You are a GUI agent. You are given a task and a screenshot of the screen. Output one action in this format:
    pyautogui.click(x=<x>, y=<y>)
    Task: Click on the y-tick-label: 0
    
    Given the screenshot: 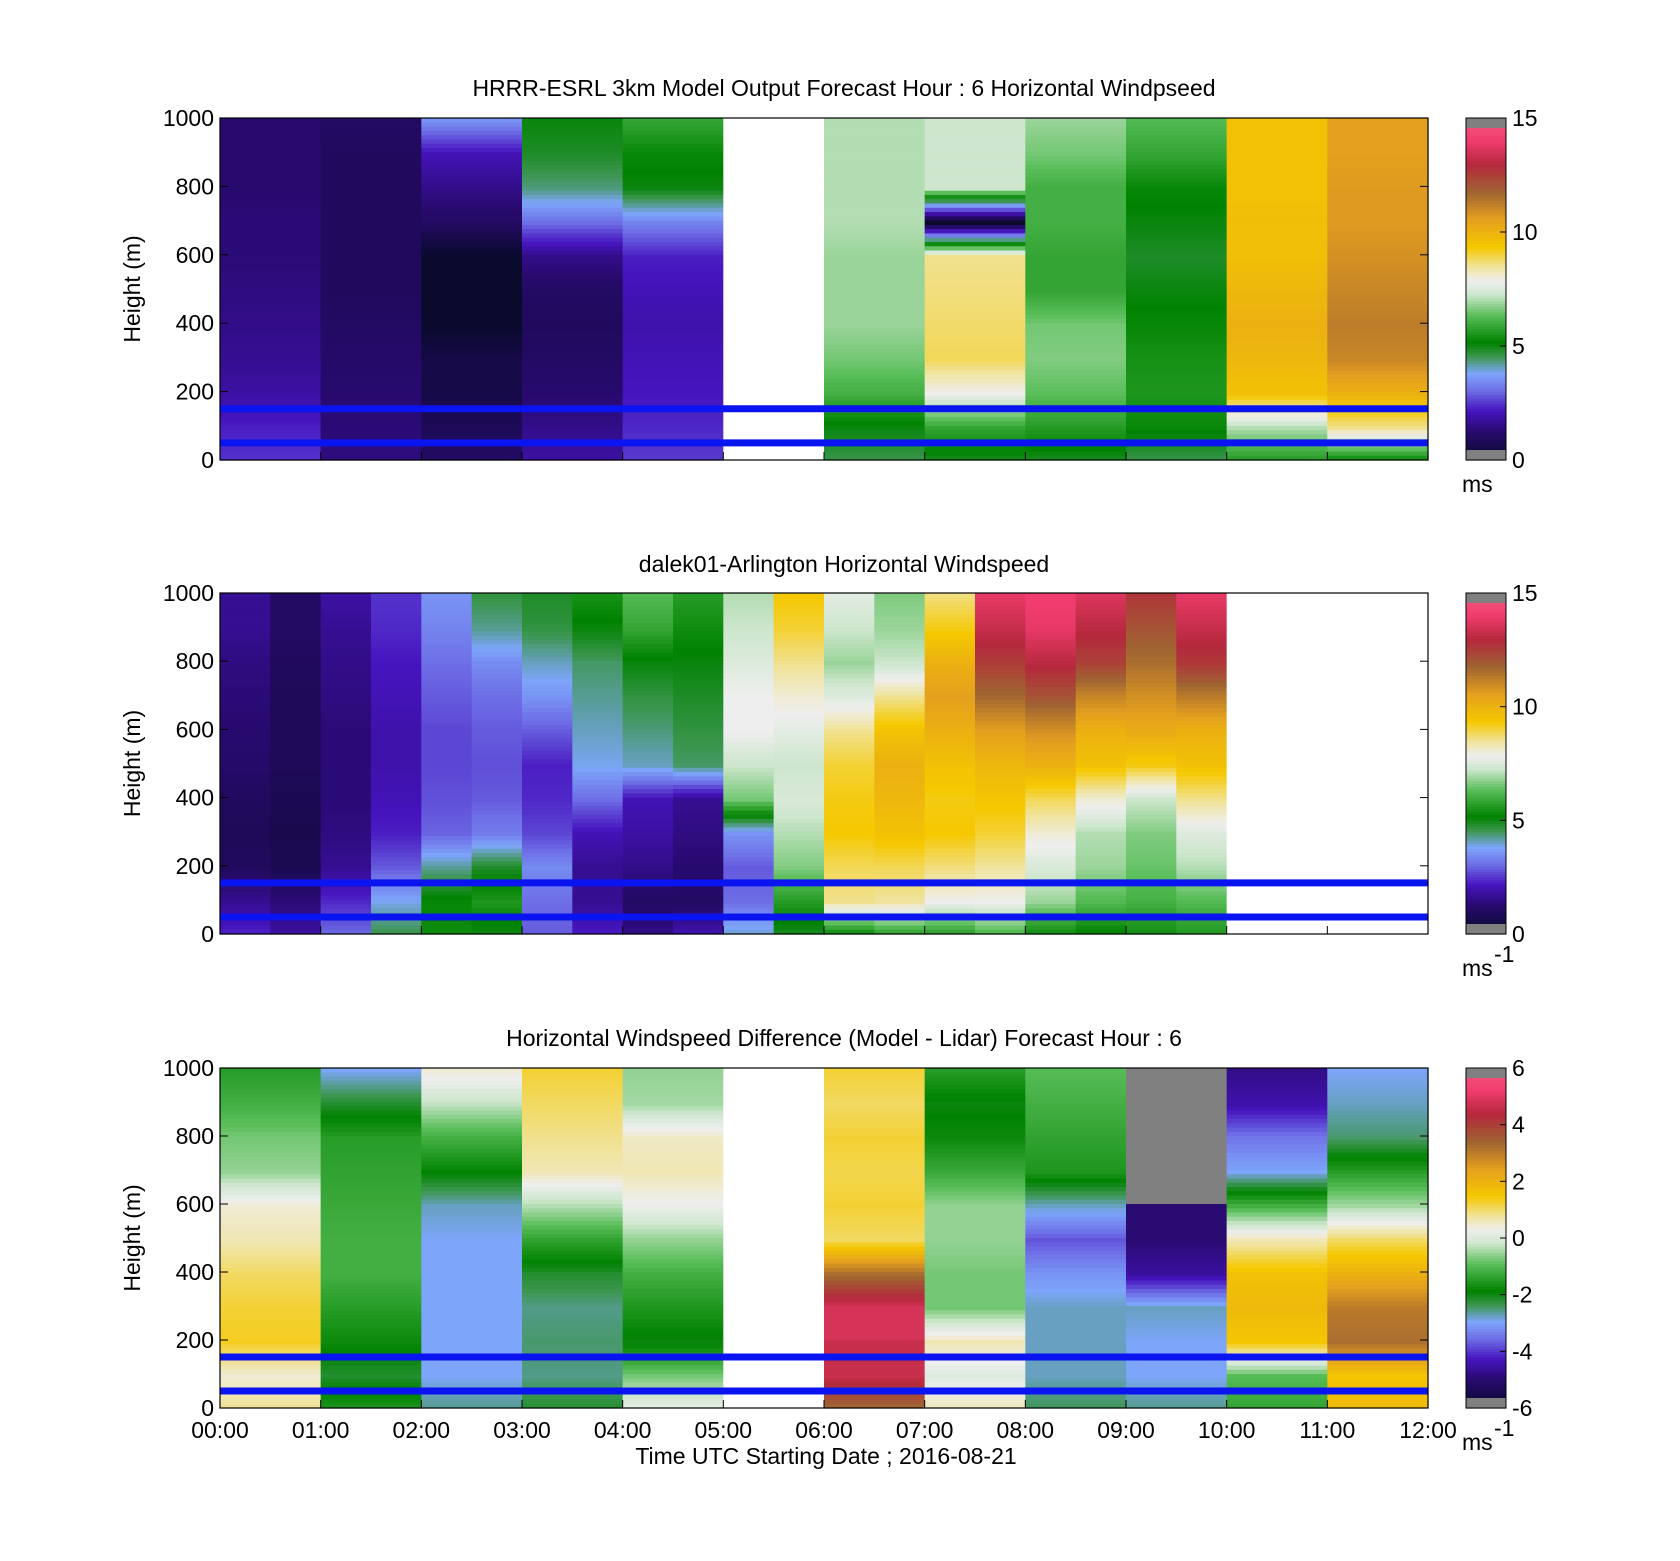 What is the action you would take?
    pyautogui.click(x=207, y=1408)
    